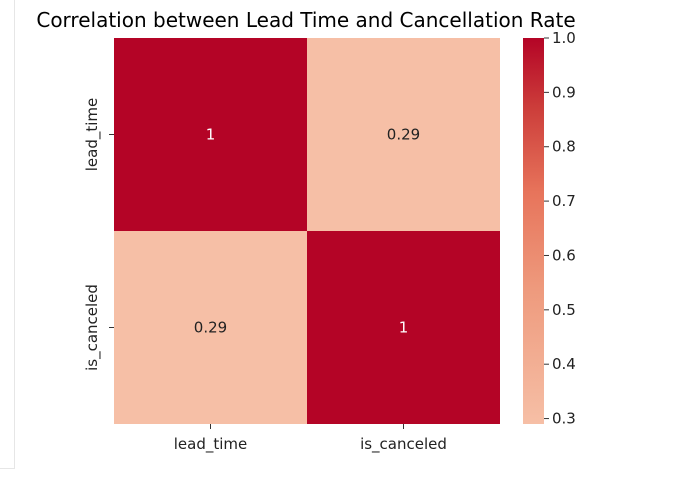  Describe the element at coordinates (564, 92) in the screenshot. I see `colorbar-tick-label: 0.9` at that location.